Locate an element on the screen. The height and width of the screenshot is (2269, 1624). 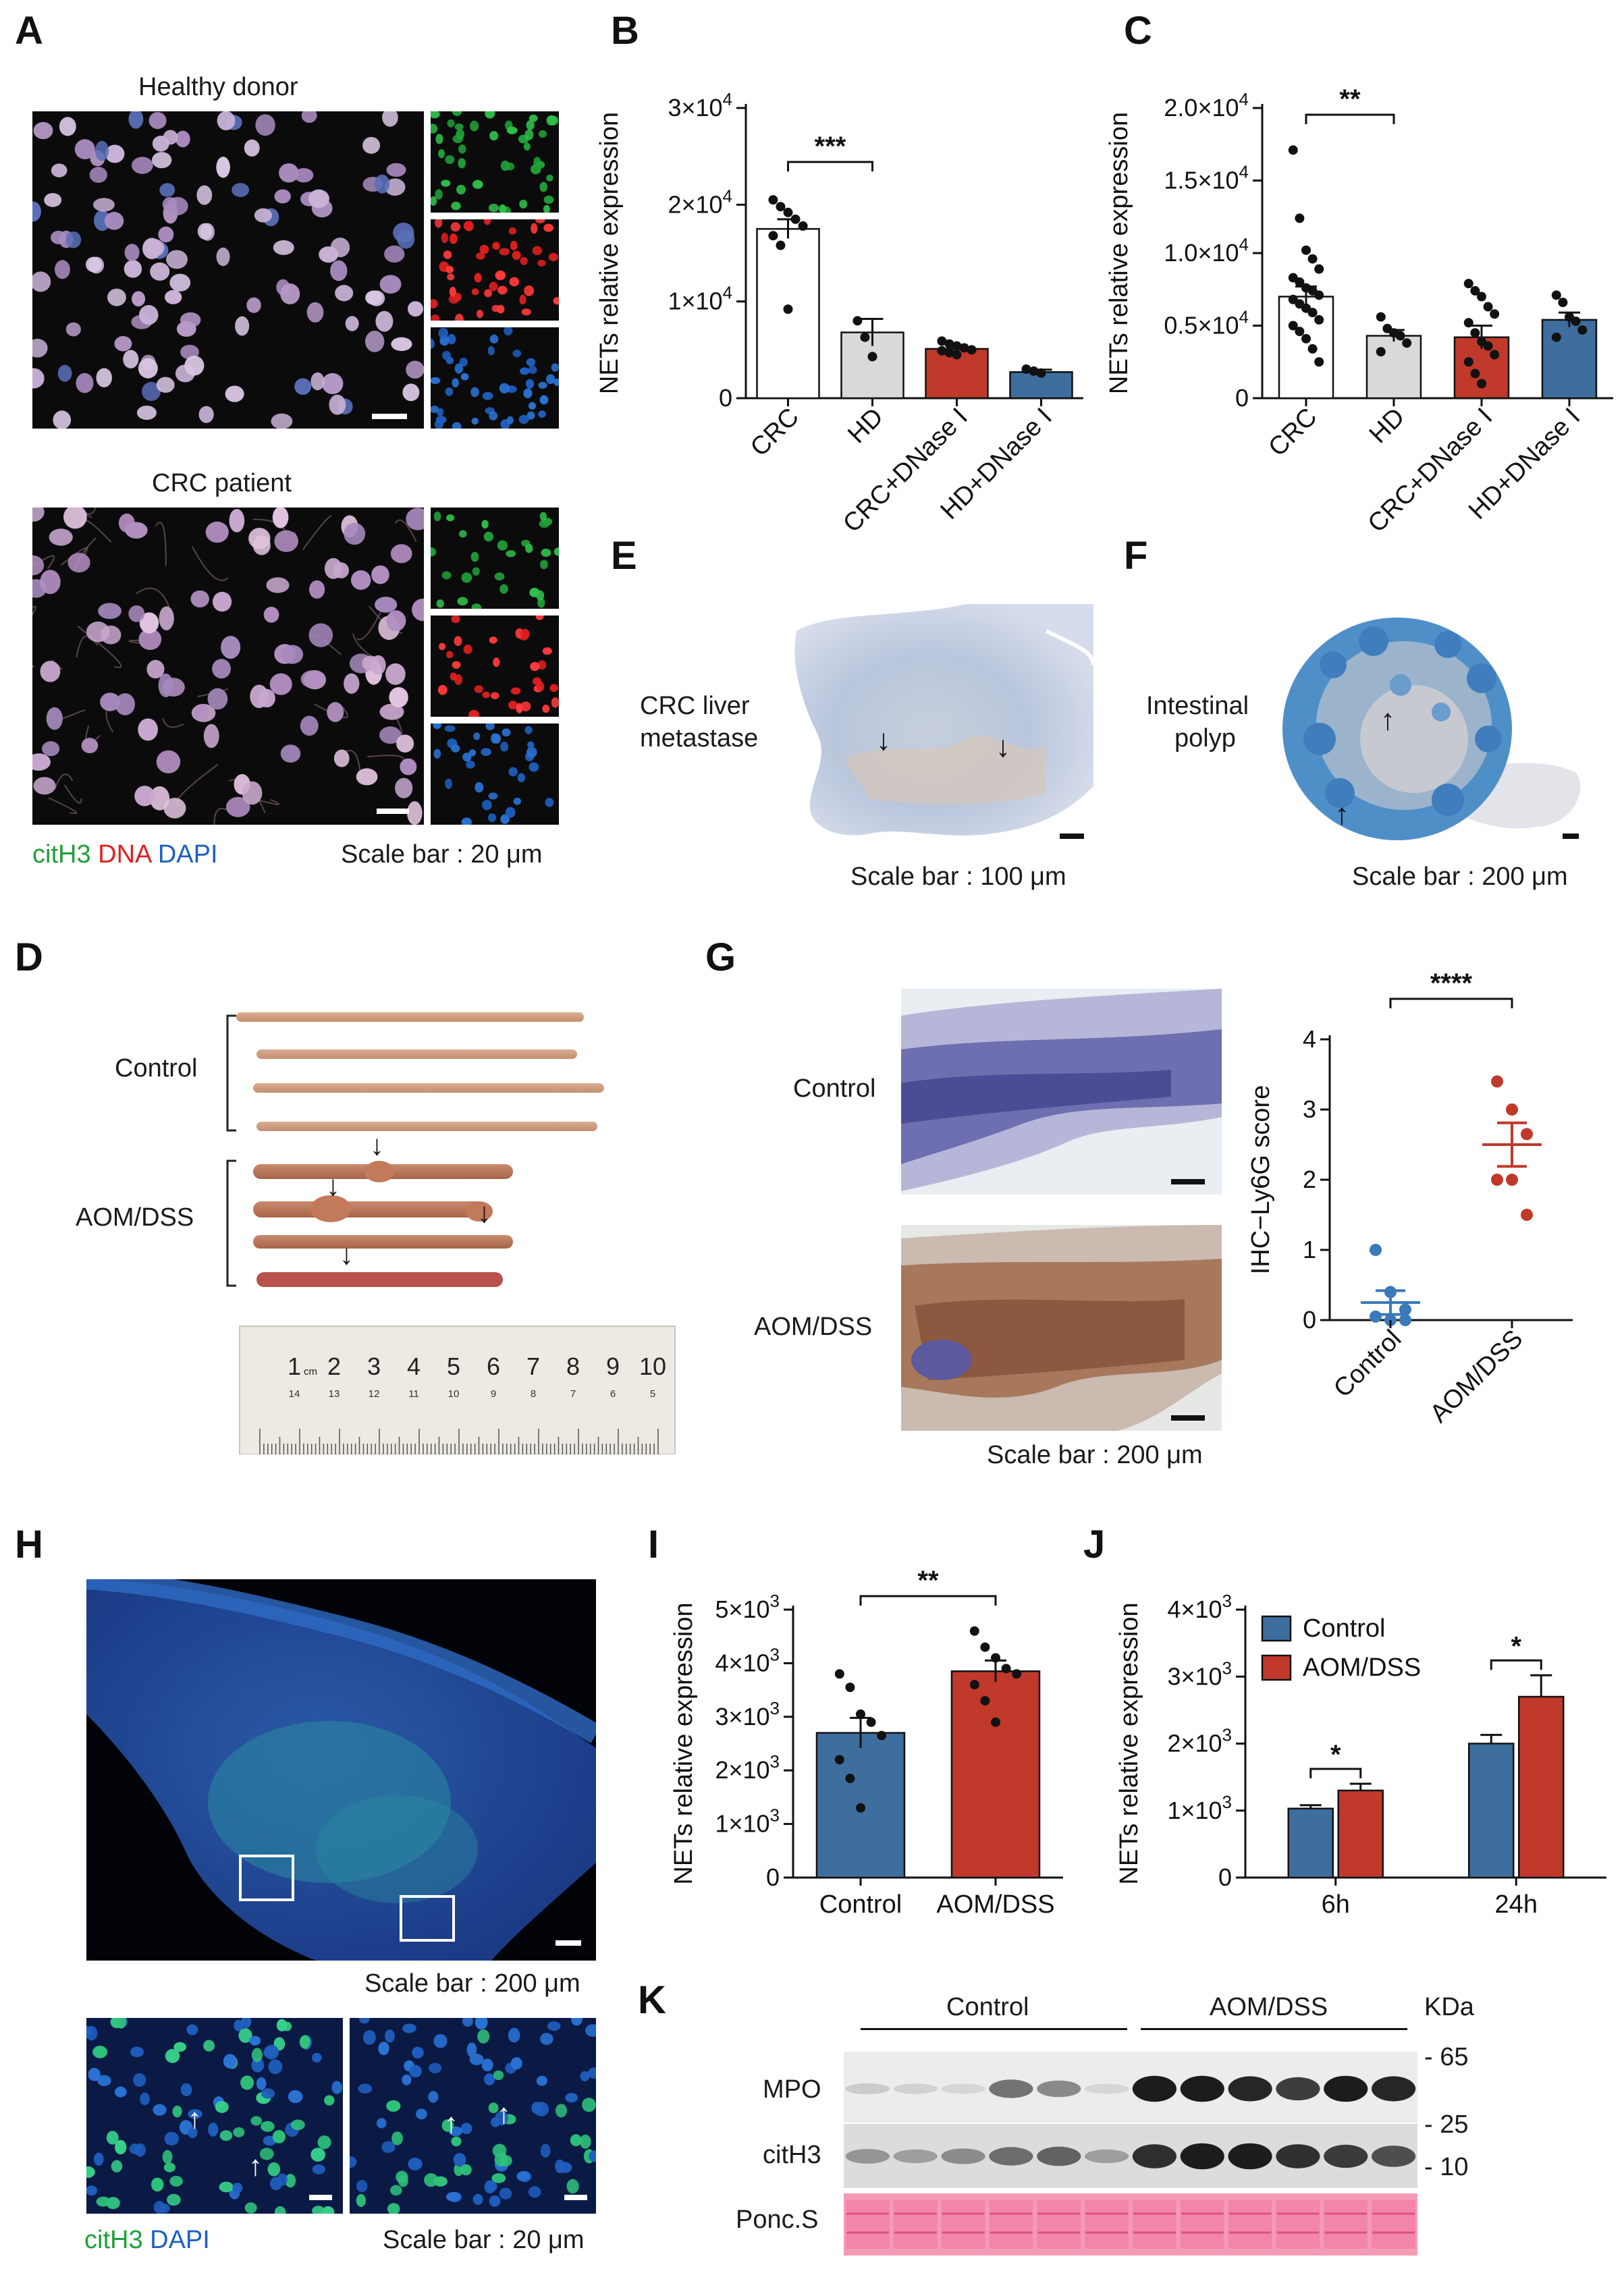
panel-label-b: B is located at coordinates (625, 31).